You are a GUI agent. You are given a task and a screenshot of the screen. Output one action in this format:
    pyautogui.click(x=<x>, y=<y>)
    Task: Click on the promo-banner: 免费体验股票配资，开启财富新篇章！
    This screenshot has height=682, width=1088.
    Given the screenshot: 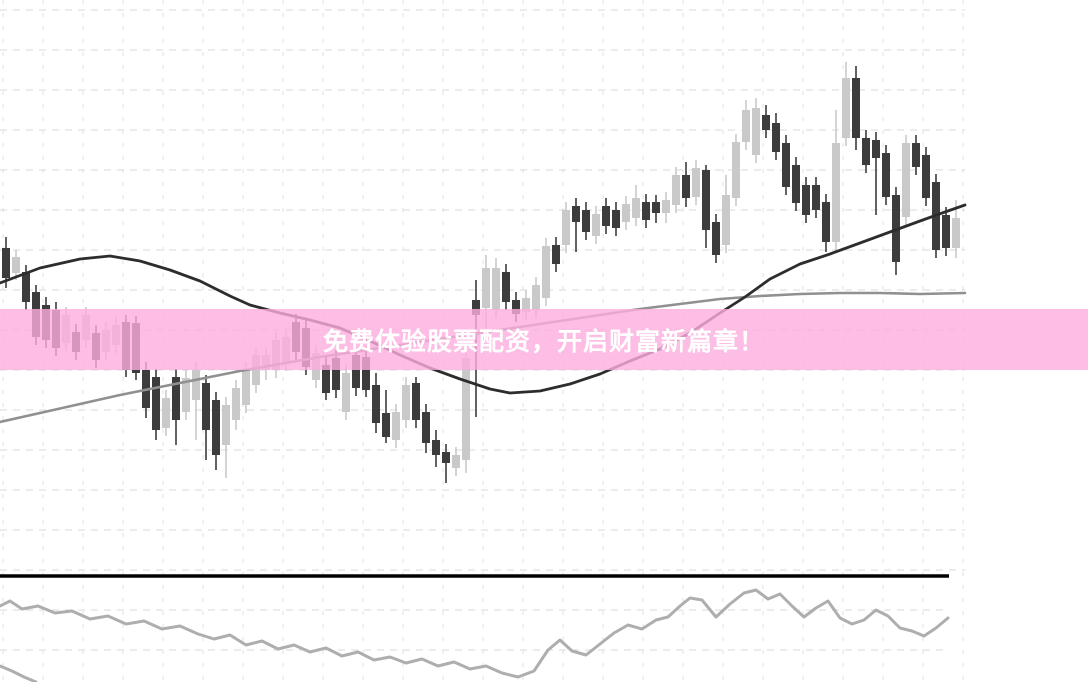 What is the action you would take?
    pyautogui.click(x=544, y=339)
    